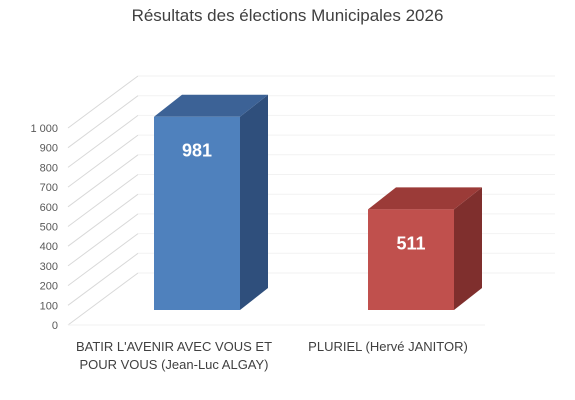 The height and width of the screenshot is (400, 575). What do you see at coordinates (287, 15) in the screenshot?
I see `chart-title: Résultats des élections Municipales 2026` at bounding box center [287, 15].